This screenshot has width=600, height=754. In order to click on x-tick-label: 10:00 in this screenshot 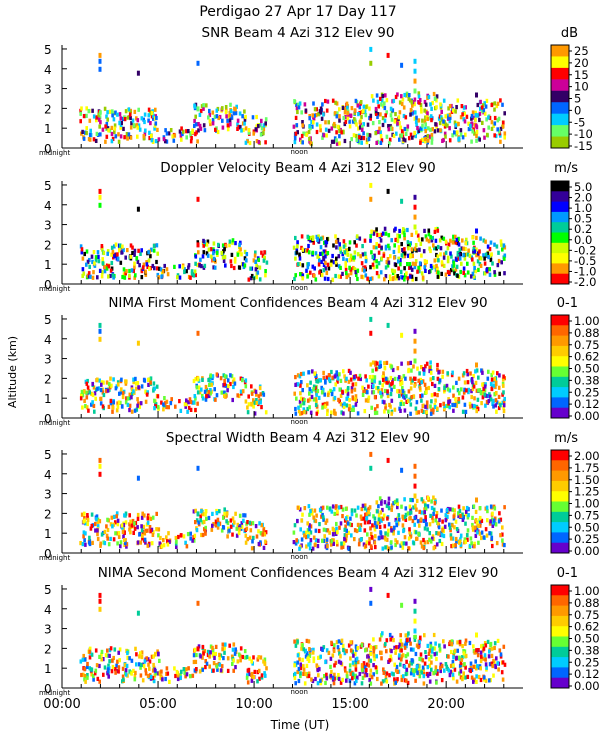, I will do `click(253, 704)`.